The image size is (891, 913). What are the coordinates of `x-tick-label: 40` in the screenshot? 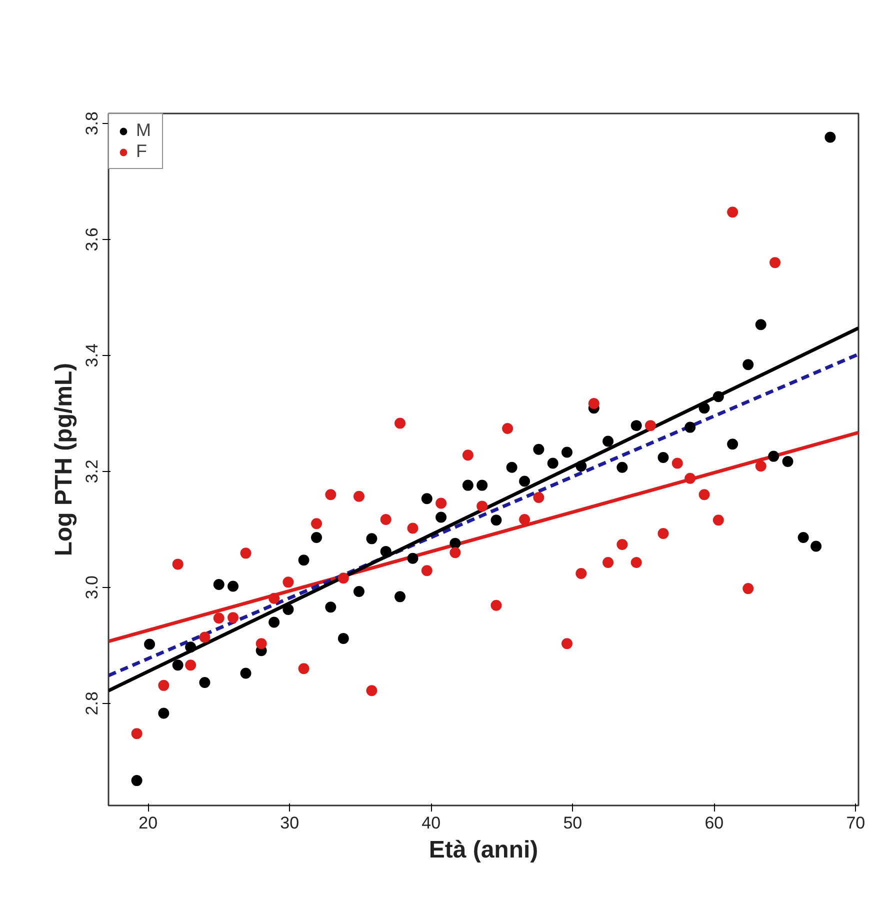 It's located at (431, 823).